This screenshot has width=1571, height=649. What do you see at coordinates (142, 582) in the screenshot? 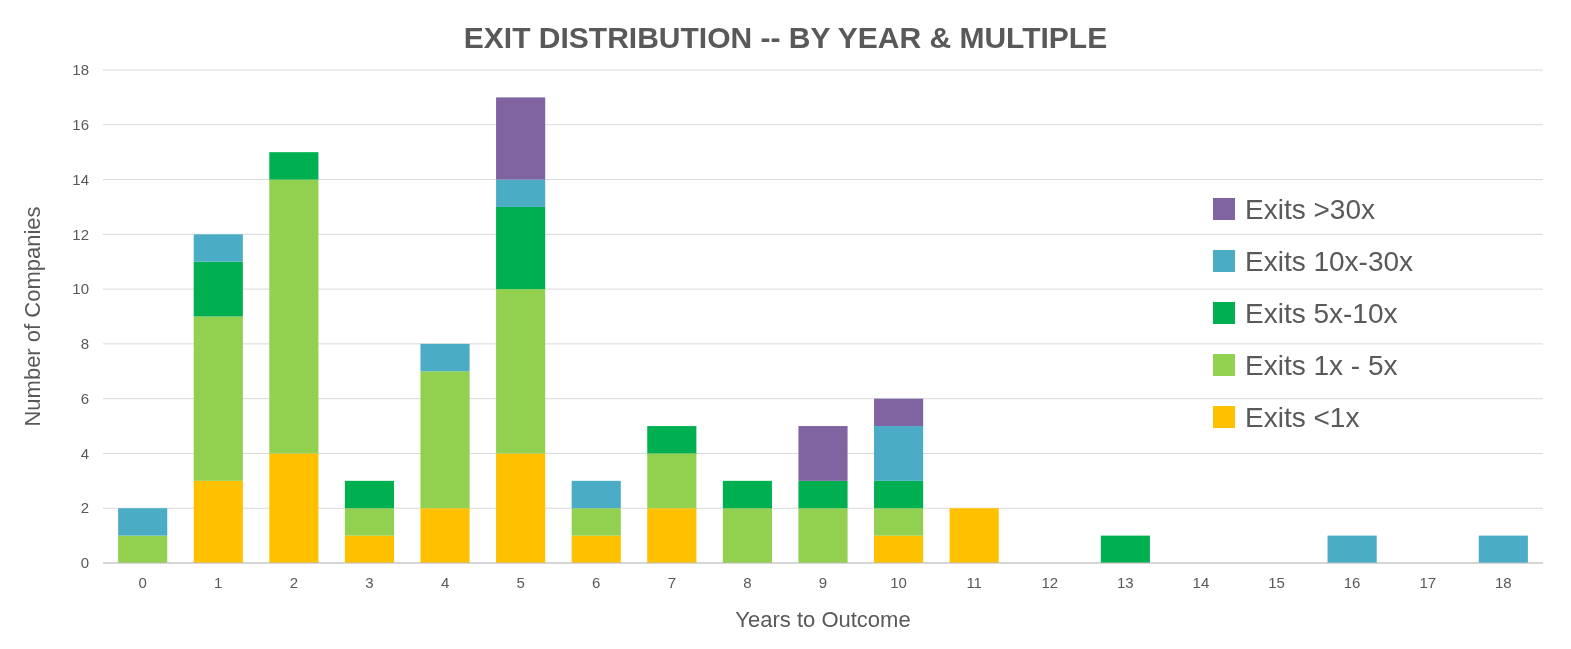
I see `x-tick-label: 0` at bounding box center [142, 582].